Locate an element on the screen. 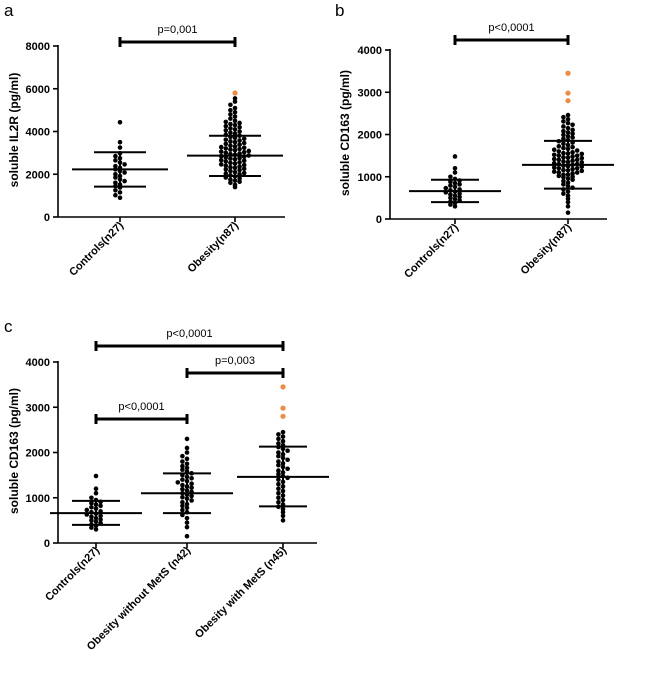 Image resolution: width=645 pixels, height=685 pixels. y-tick-label: 2000 is located at coordinates (370, 136).